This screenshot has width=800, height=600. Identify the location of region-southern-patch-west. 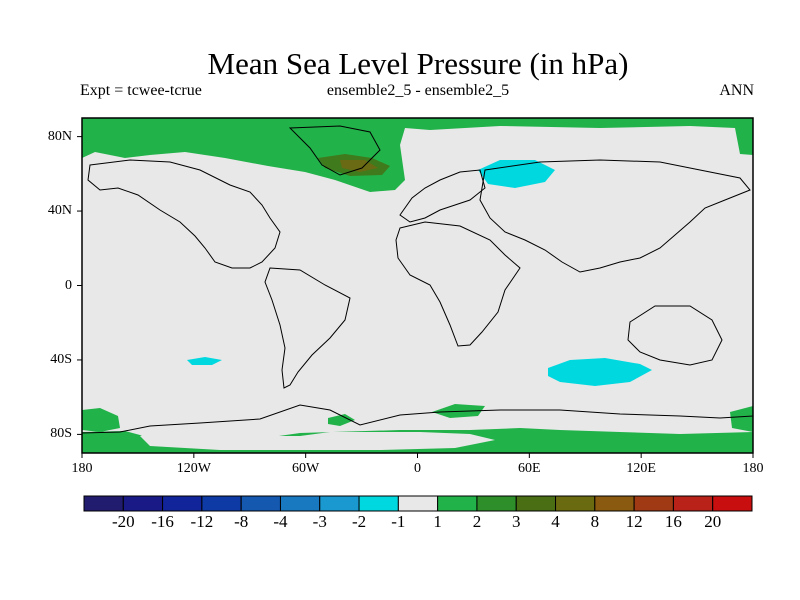
(101, 420).